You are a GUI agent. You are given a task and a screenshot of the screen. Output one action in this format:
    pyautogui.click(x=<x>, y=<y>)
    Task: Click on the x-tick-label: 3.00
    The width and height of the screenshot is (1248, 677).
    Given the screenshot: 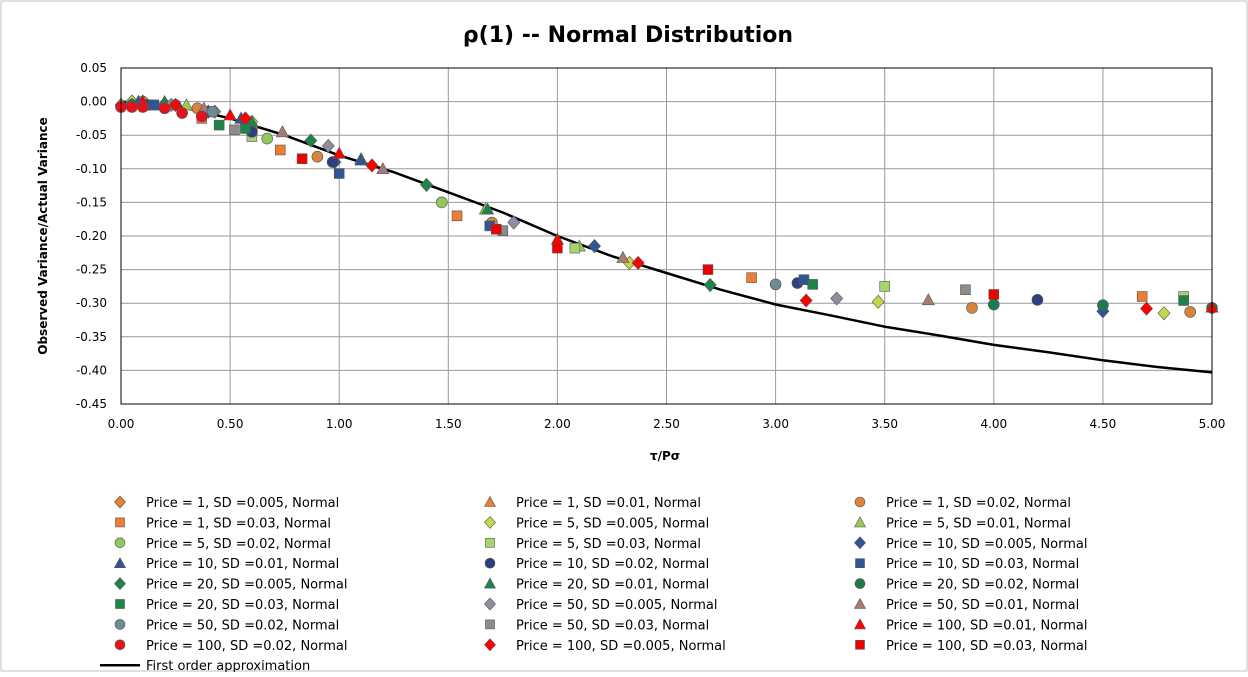 What is the action you would take?
    pyautogui.click(x=775, y=424)
    